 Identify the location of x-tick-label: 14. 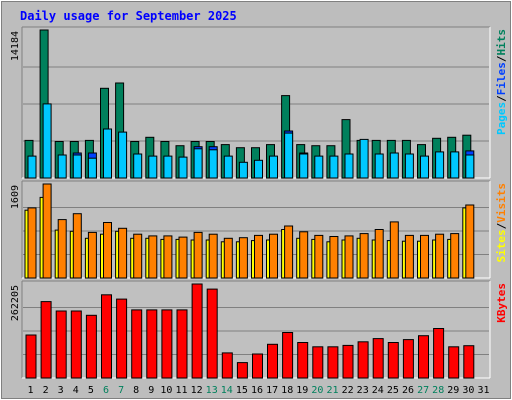
(227, 390).